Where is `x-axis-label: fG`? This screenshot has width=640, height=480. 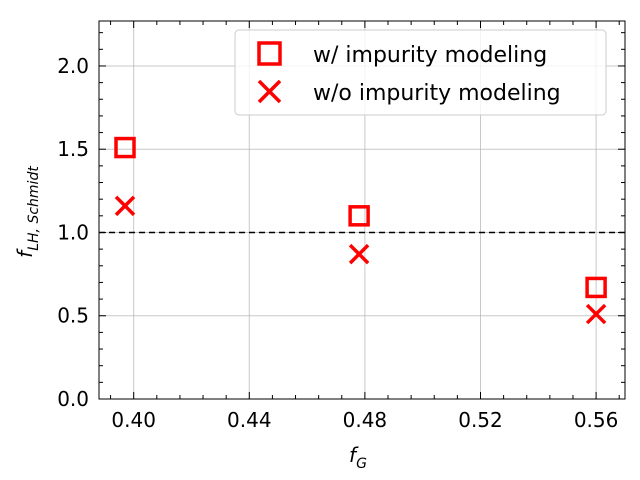
x-axis-label: fG is located at coordinates (358, 457).